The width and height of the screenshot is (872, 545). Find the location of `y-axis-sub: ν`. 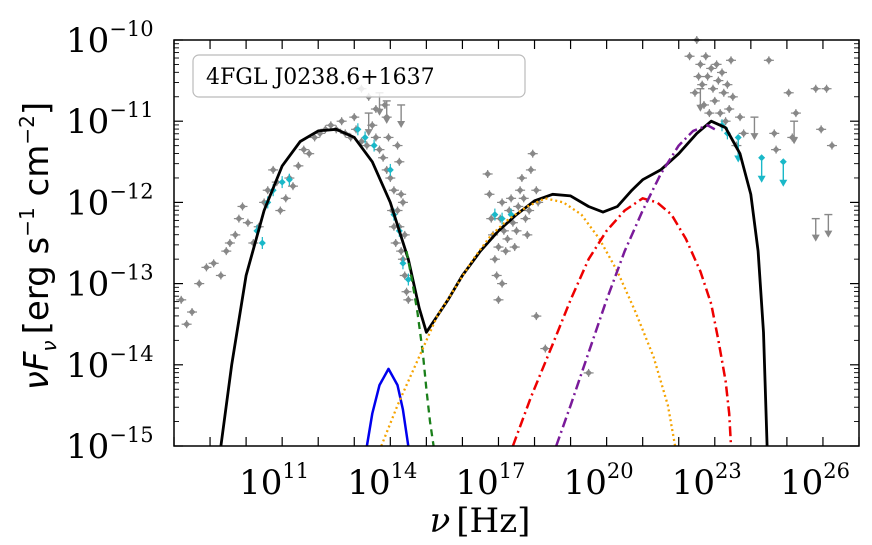

y-axis-sub: ν is located at coordinates (49, 345).